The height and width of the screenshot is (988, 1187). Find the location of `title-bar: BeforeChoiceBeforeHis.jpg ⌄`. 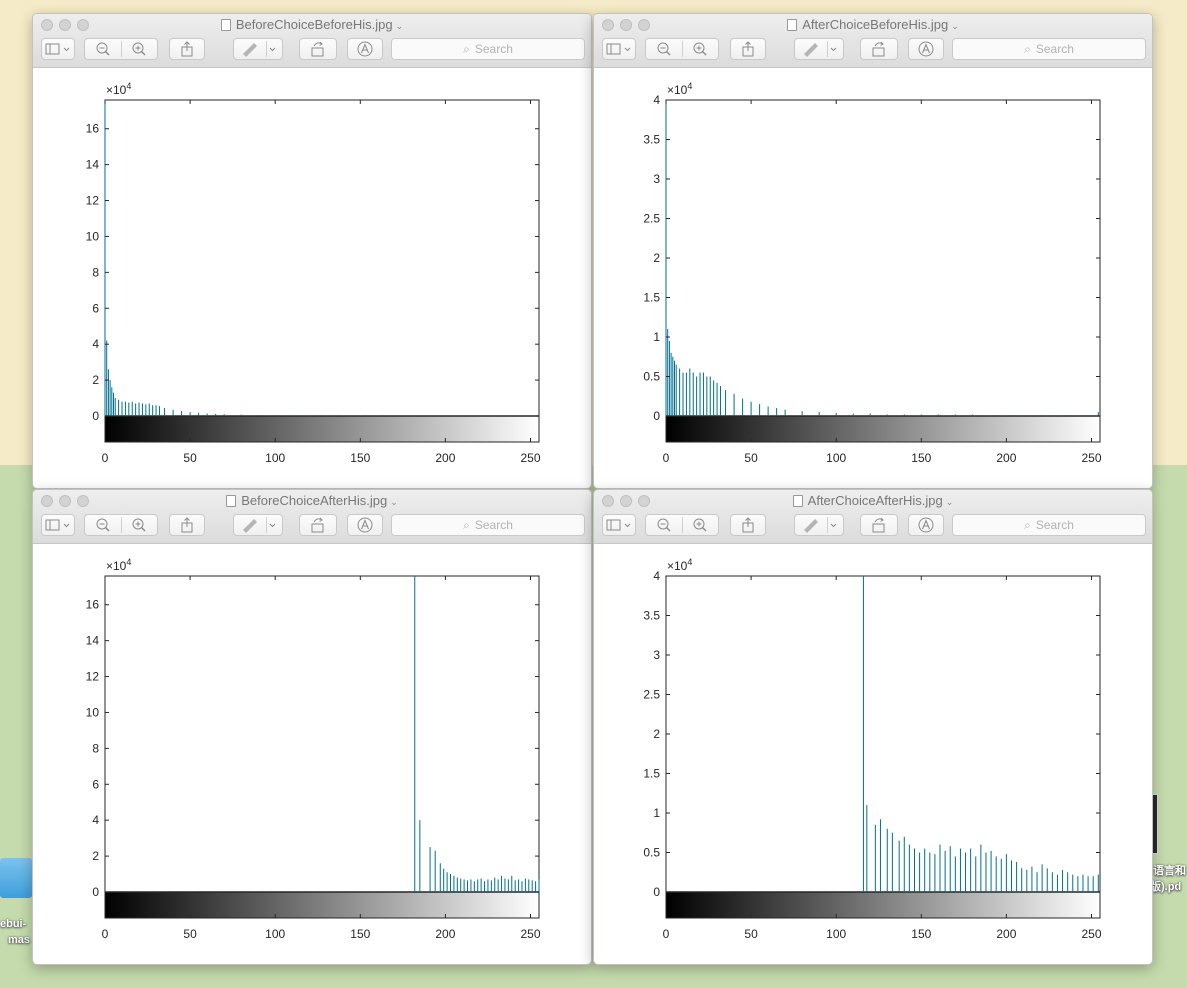

title-bar: BeforeChoiceBeforeHis.jpg ⌄ is located at coordinates (312, 41).